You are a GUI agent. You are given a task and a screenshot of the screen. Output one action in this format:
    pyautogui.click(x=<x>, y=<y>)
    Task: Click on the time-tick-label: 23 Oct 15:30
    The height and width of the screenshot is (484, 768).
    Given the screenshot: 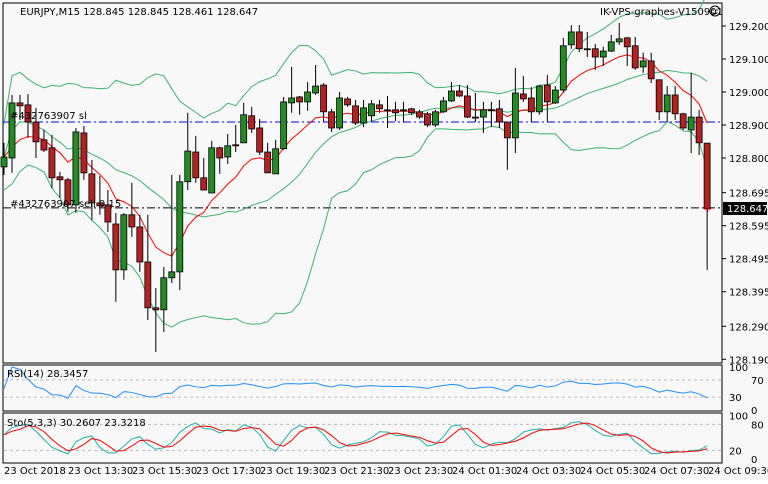 What is the action you would take?
    pyautogui.click(x=164, y=471)
    